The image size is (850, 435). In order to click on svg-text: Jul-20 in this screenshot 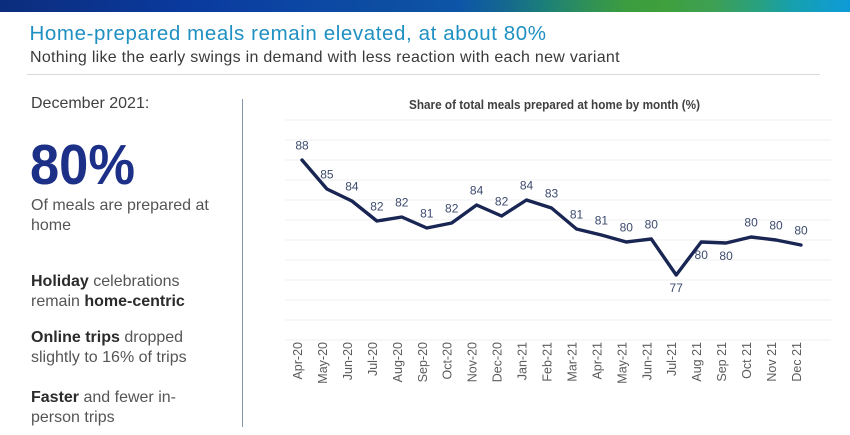, I will do `click(373, 359)`.